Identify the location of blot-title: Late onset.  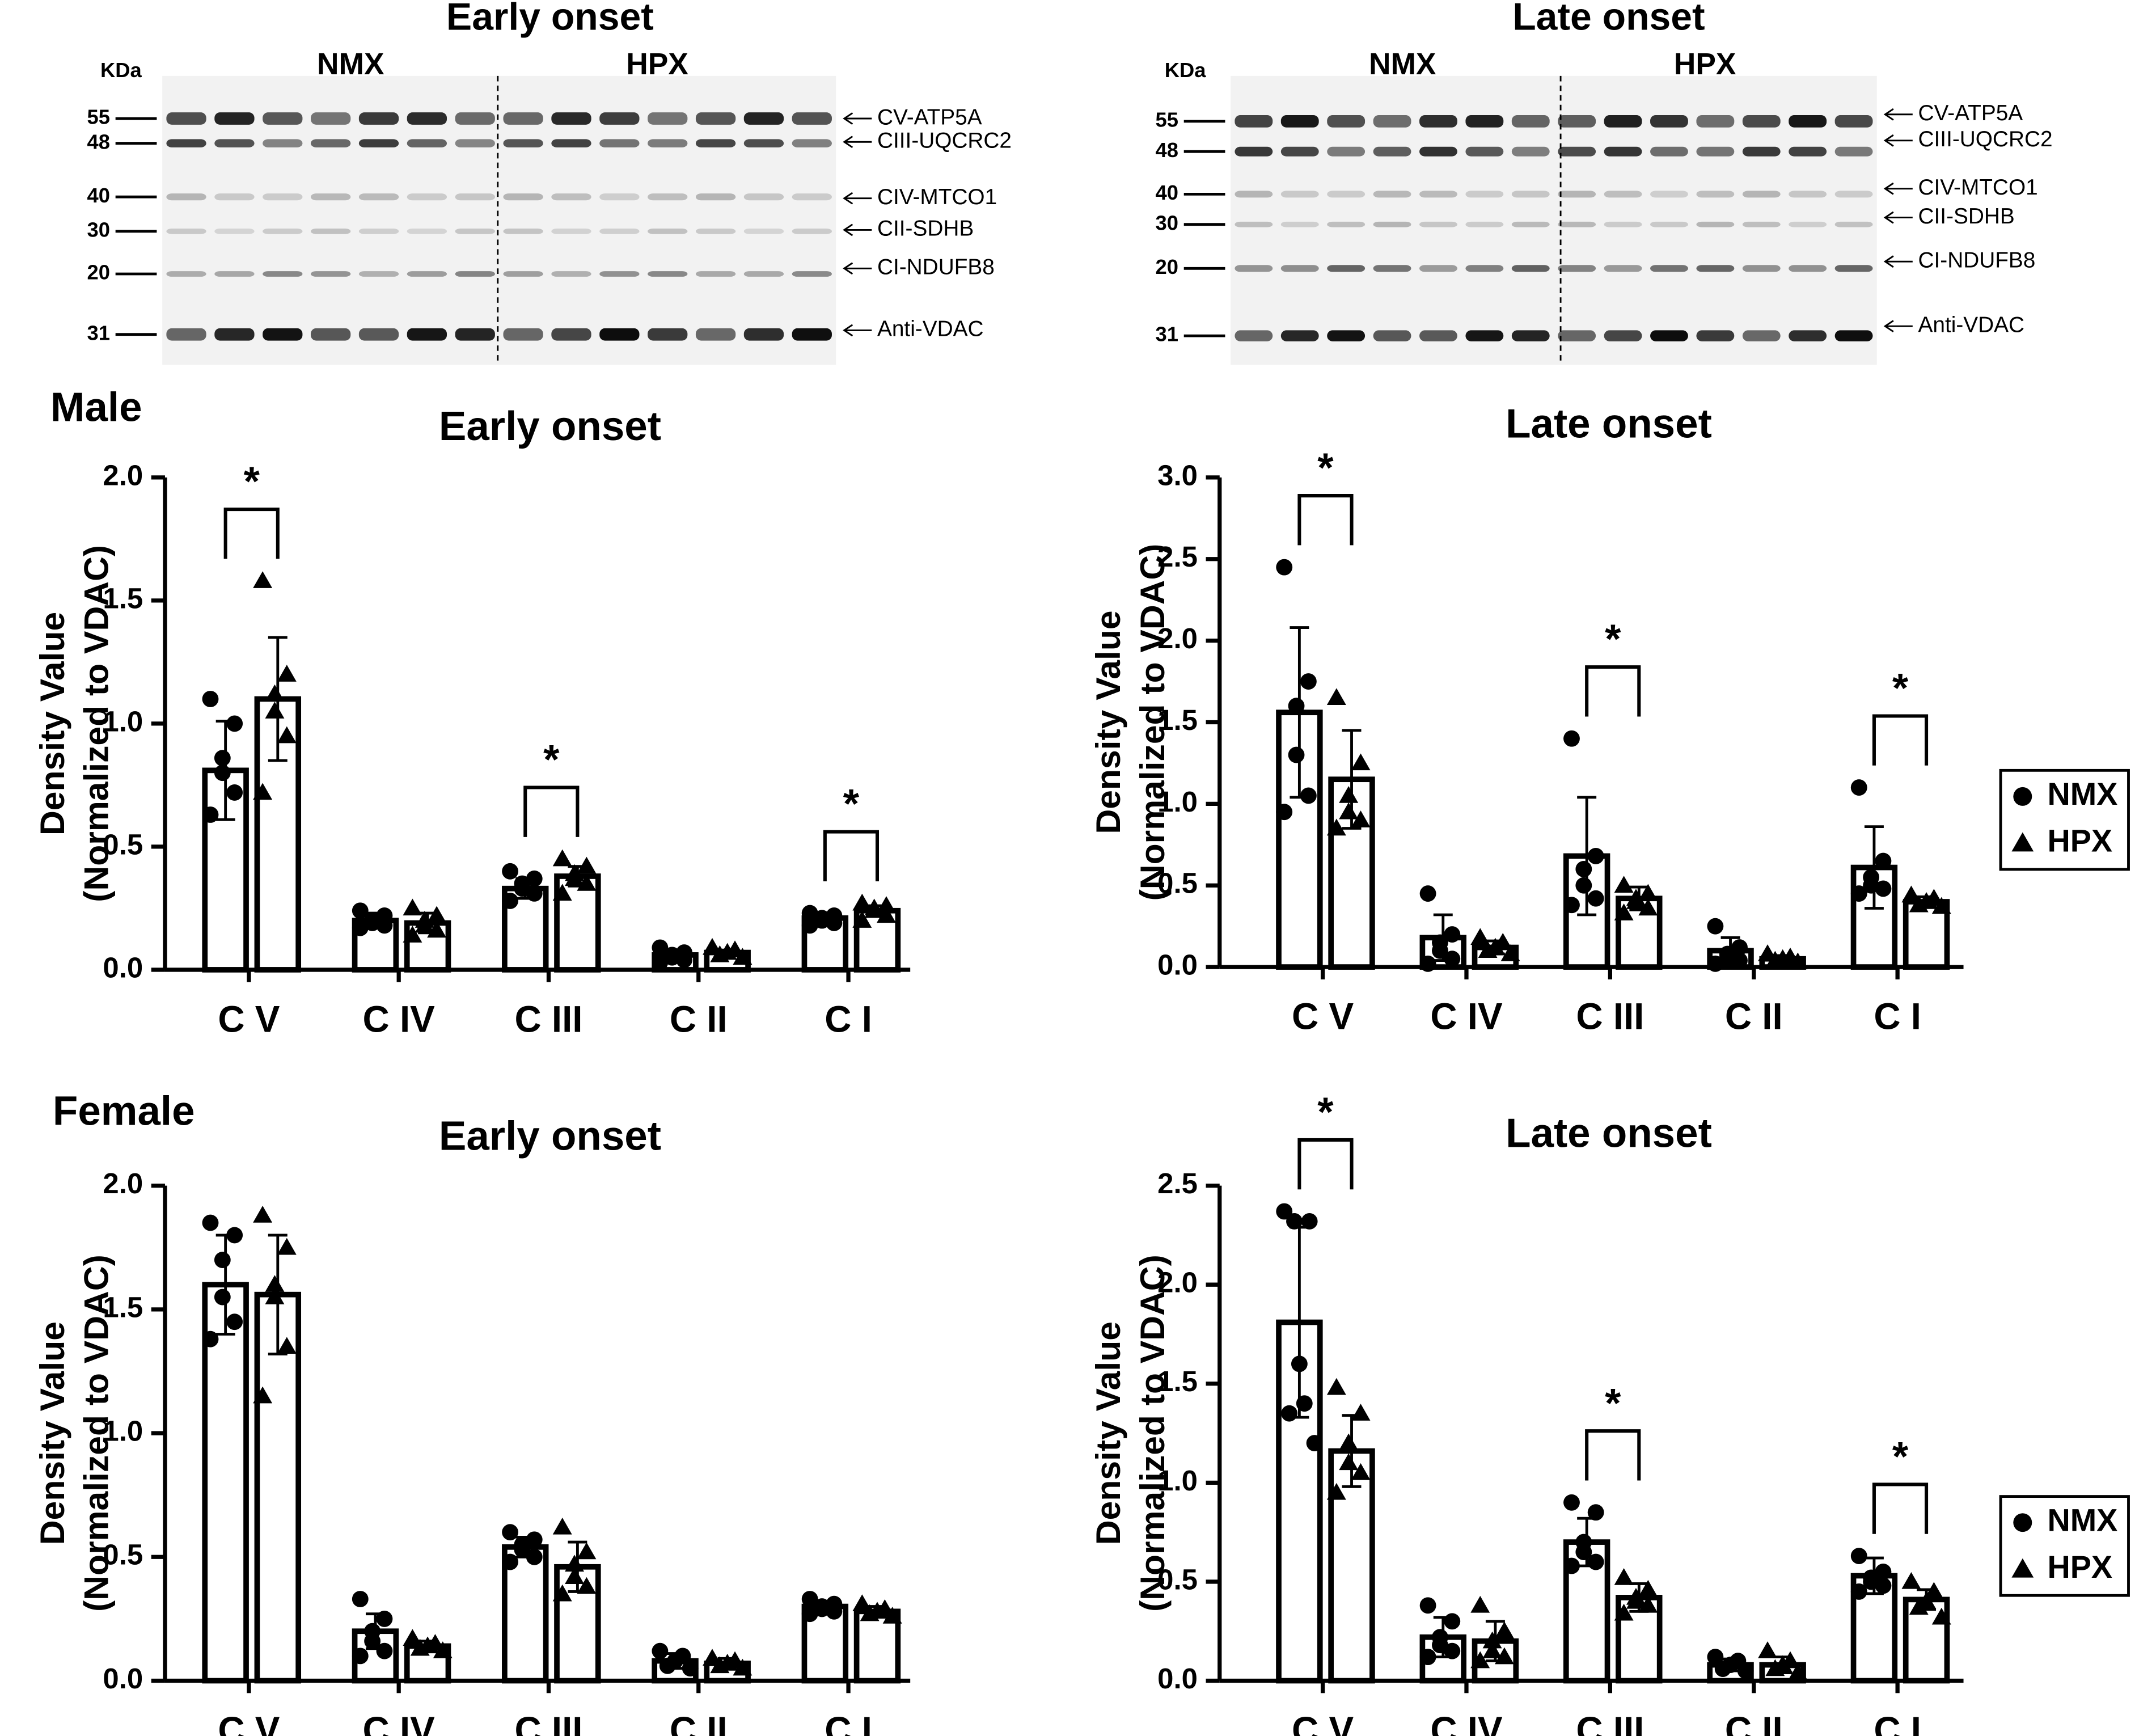
(1608, 19).